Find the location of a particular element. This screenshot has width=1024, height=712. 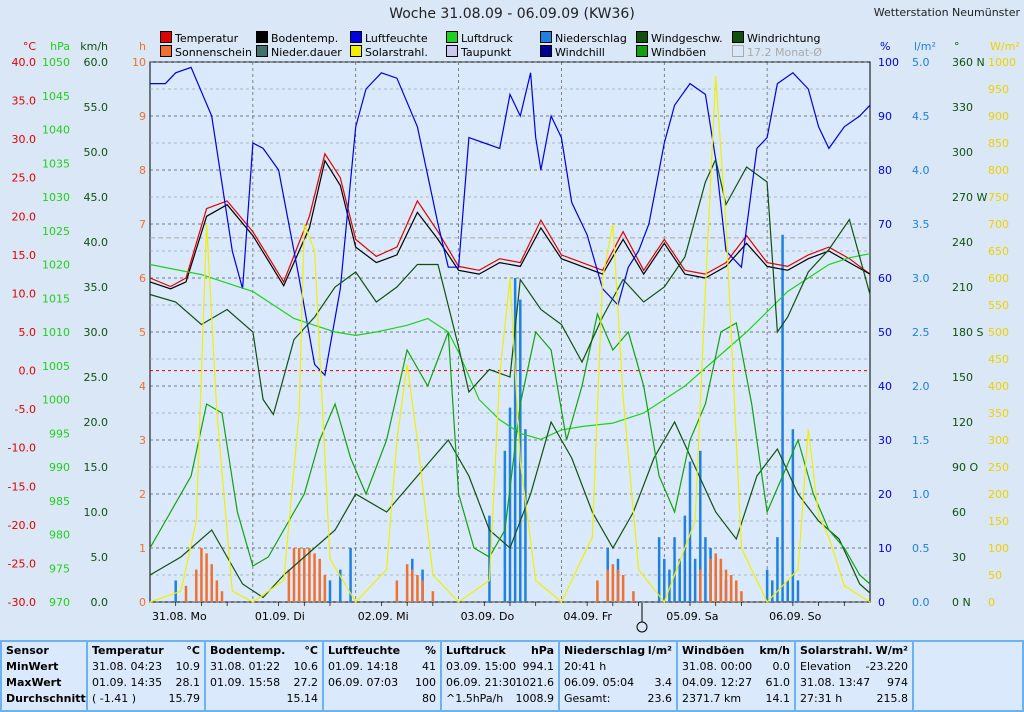

axis-tick-label: 990 is located at coordinates (59, 467).